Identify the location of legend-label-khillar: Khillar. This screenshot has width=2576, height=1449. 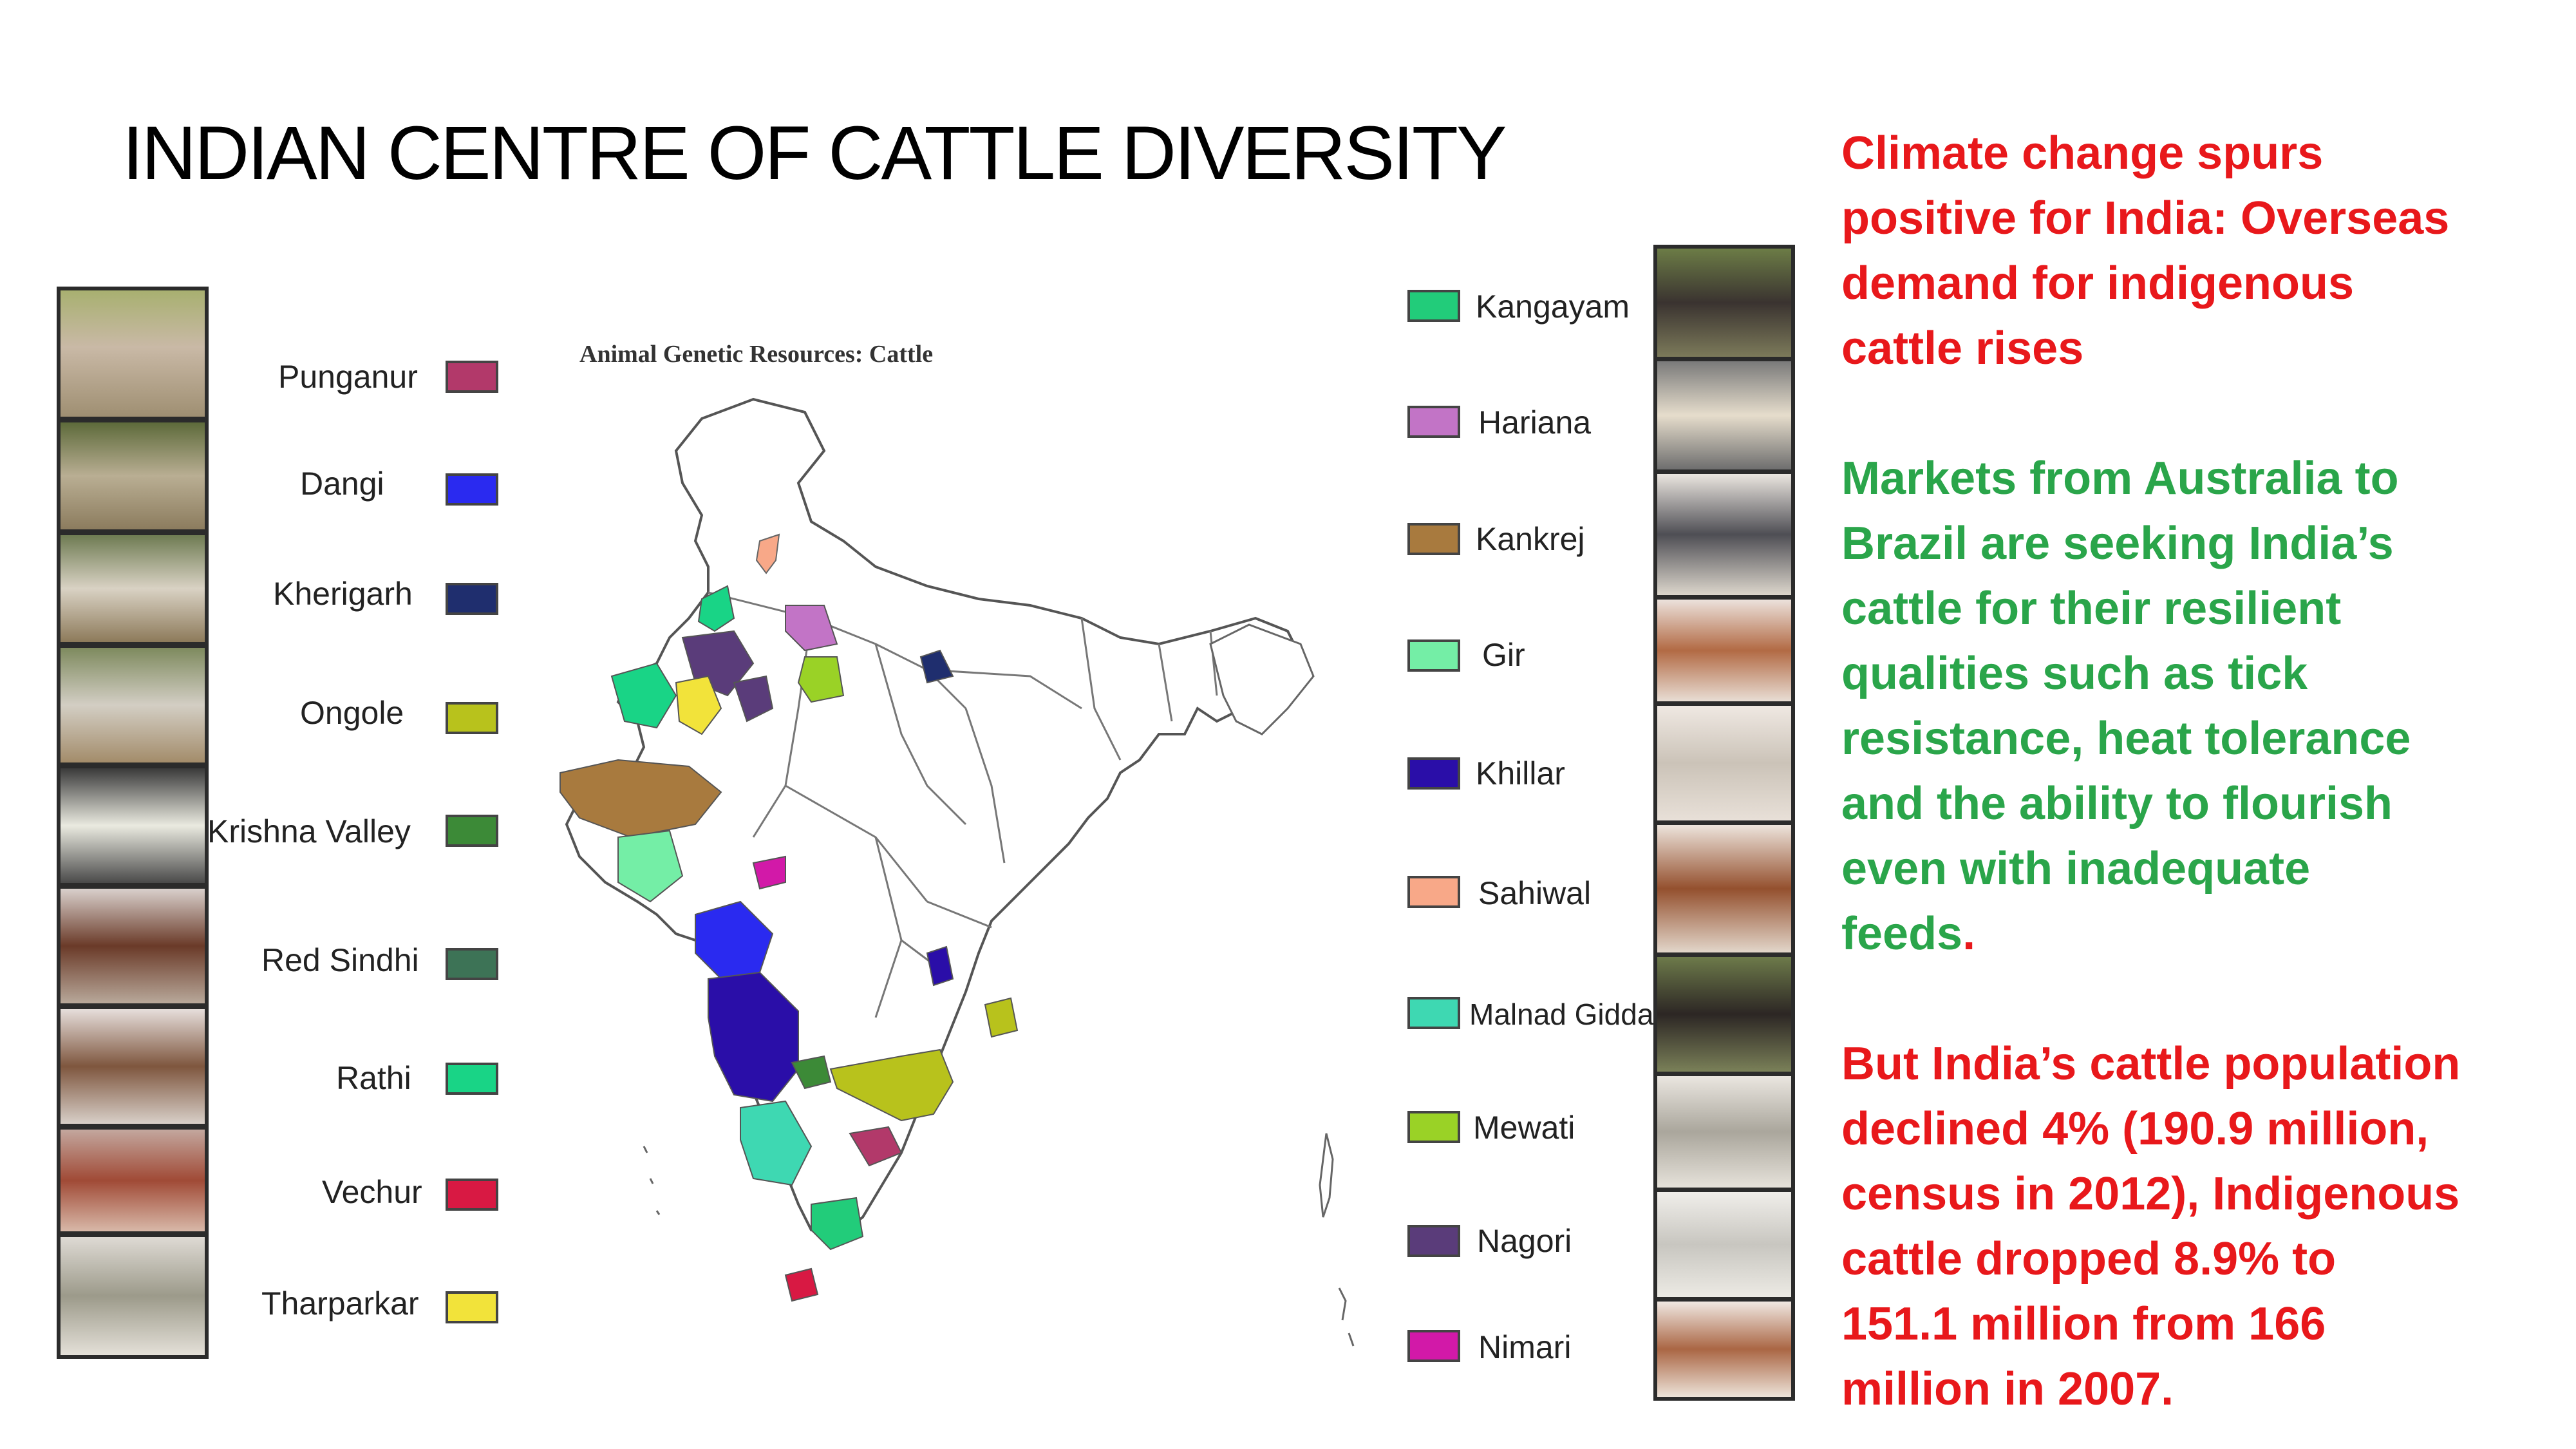
(1520, 773).